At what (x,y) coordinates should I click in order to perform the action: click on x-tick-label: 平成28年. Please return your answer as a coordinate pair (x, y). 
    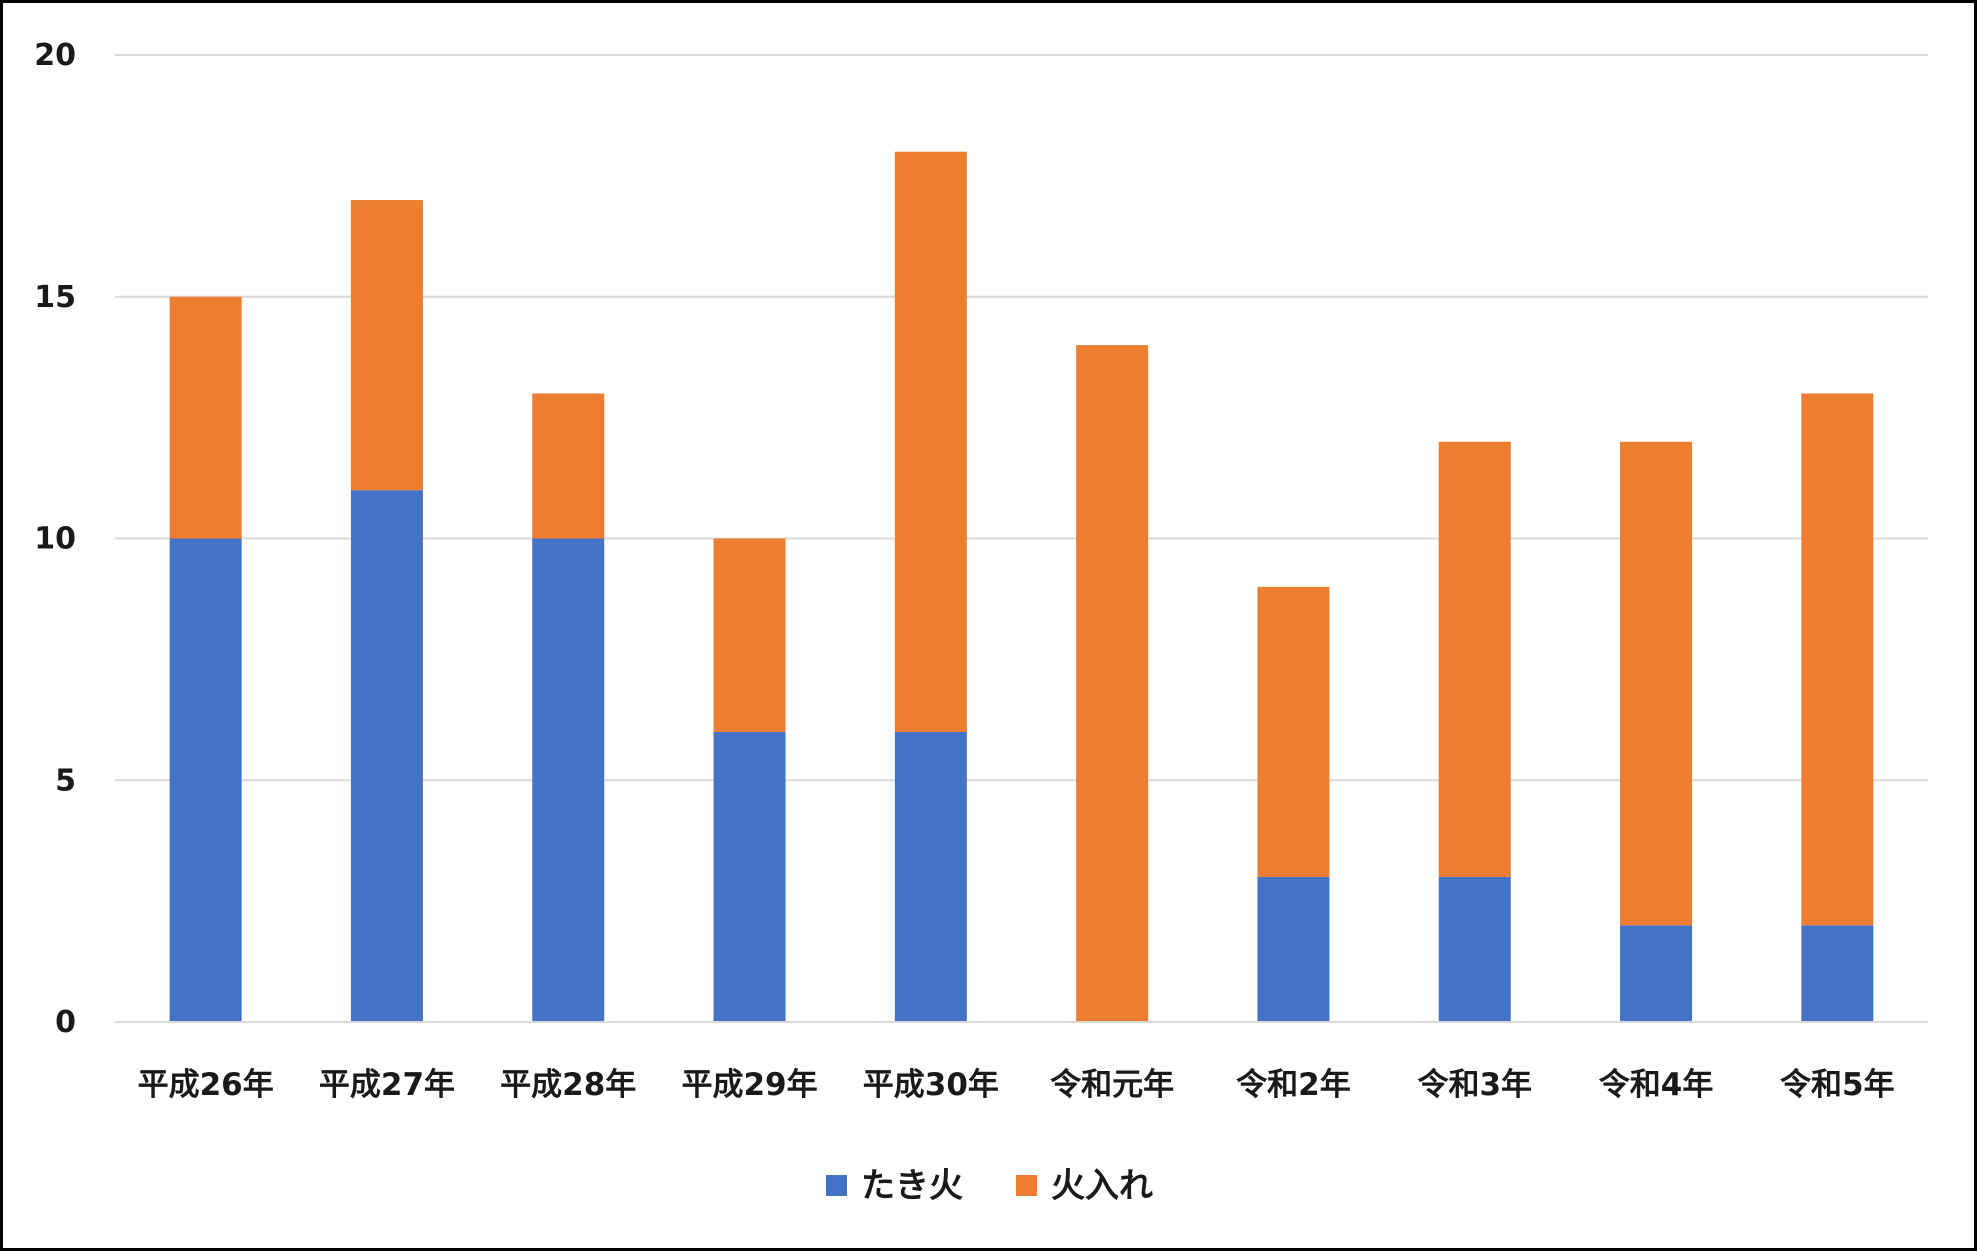
    Looking at the image, I should click on (568, 1085).